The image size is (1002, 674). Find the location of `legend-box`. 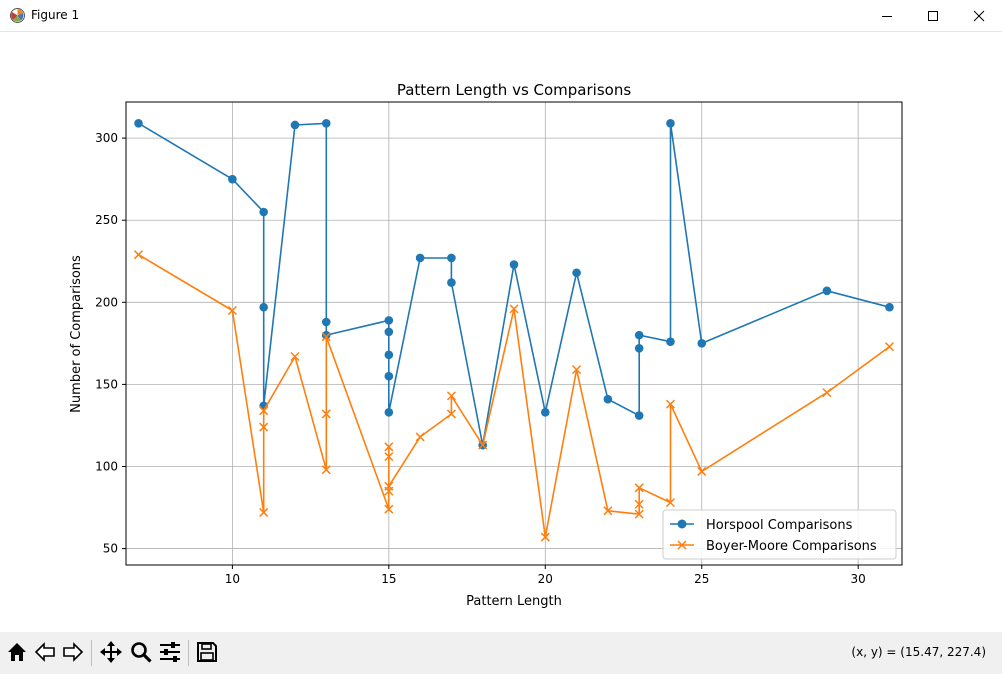

legend-box is located at coordinates (779, 534).